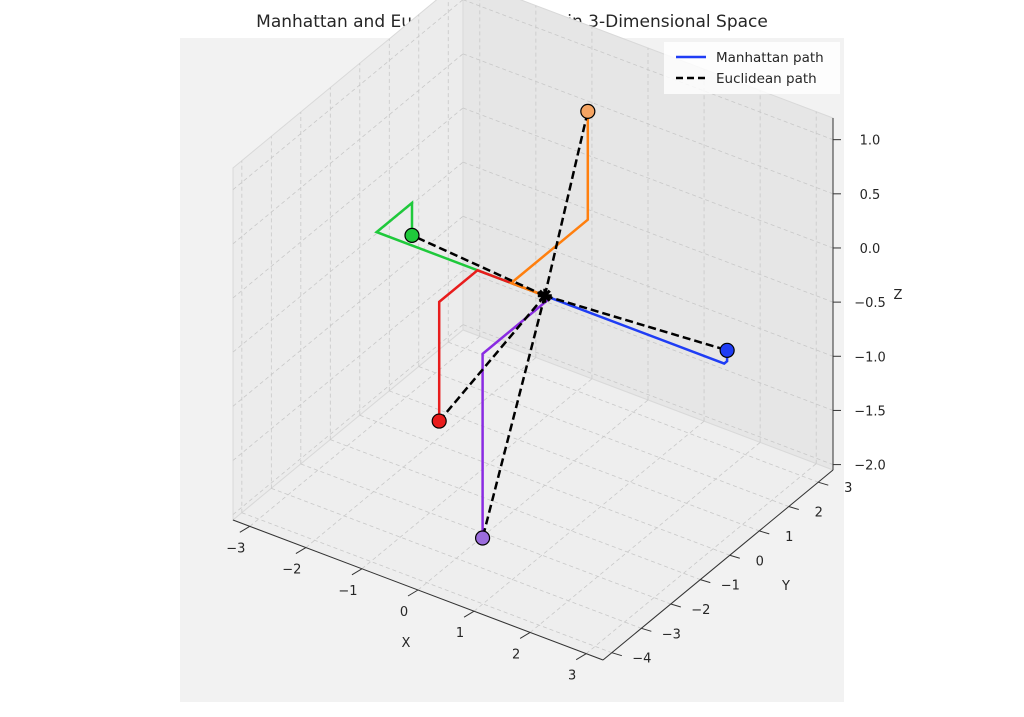 The width and height of the screenshot is (1024, 717). What do you see at coordinates (544, 295) in the screenshot?
I see `origin-marker` at bounding box center [544, 295].